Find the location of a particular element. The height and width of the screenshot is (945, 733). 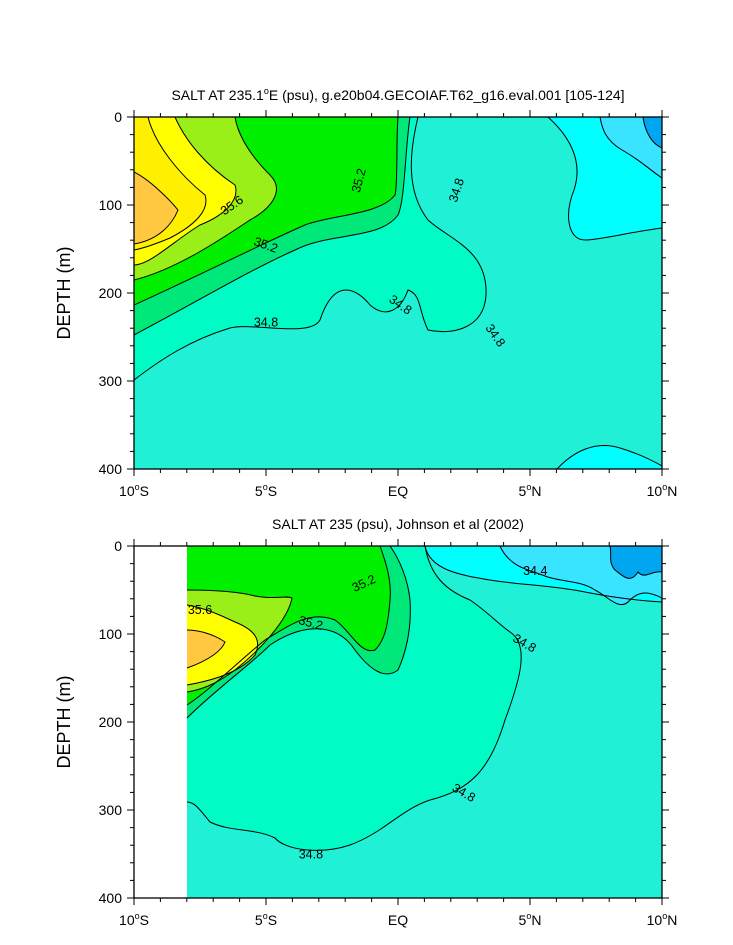

contour-label: 34.4 is located at coordinates (535, 571).